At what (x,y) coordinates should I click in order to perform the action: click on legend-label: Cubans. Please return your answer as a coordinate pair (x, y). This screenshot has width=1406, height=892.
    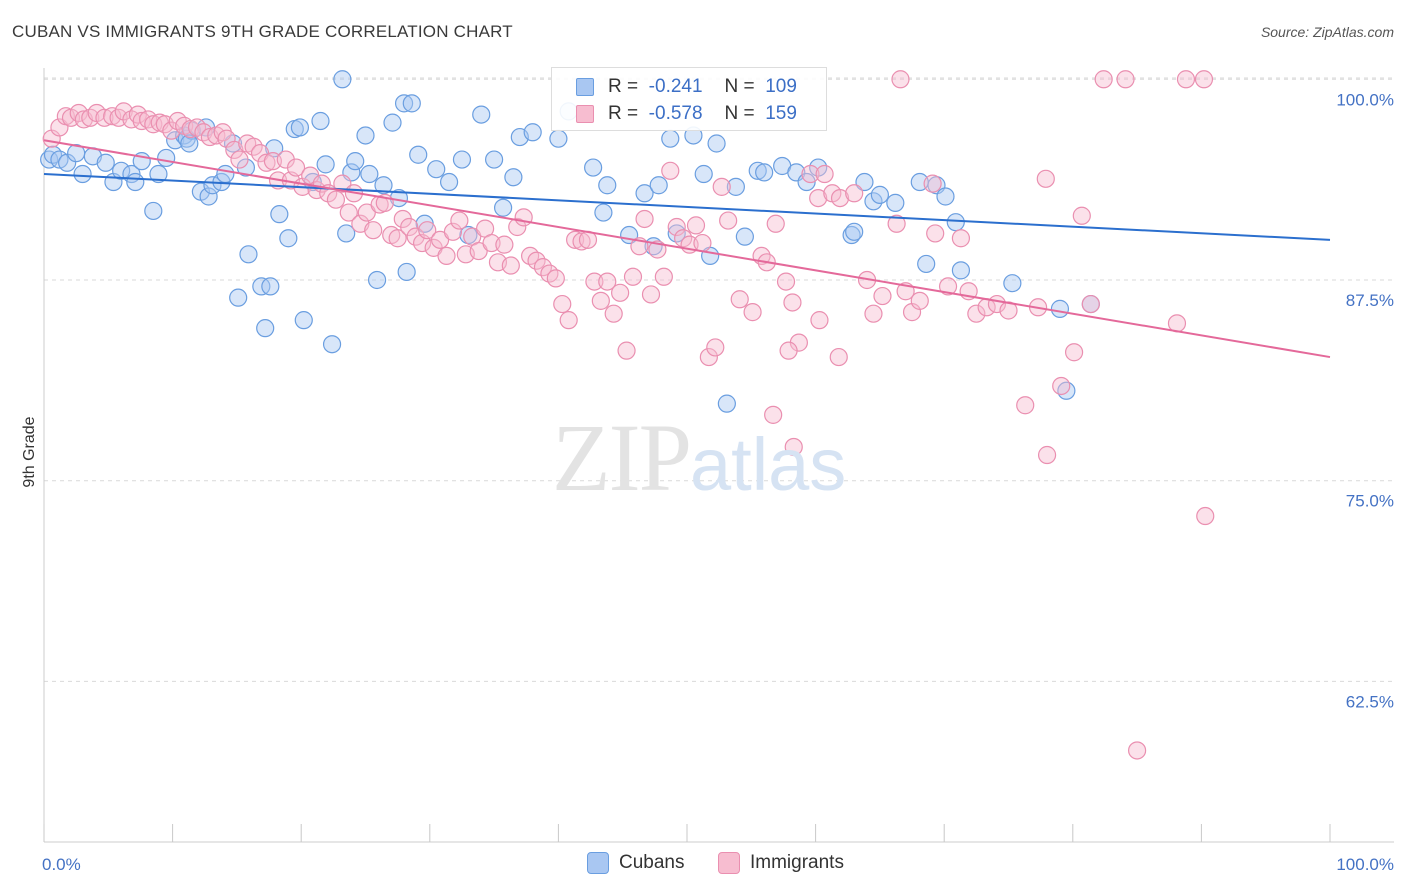
    Looking at the image, I should click on (652, 862).